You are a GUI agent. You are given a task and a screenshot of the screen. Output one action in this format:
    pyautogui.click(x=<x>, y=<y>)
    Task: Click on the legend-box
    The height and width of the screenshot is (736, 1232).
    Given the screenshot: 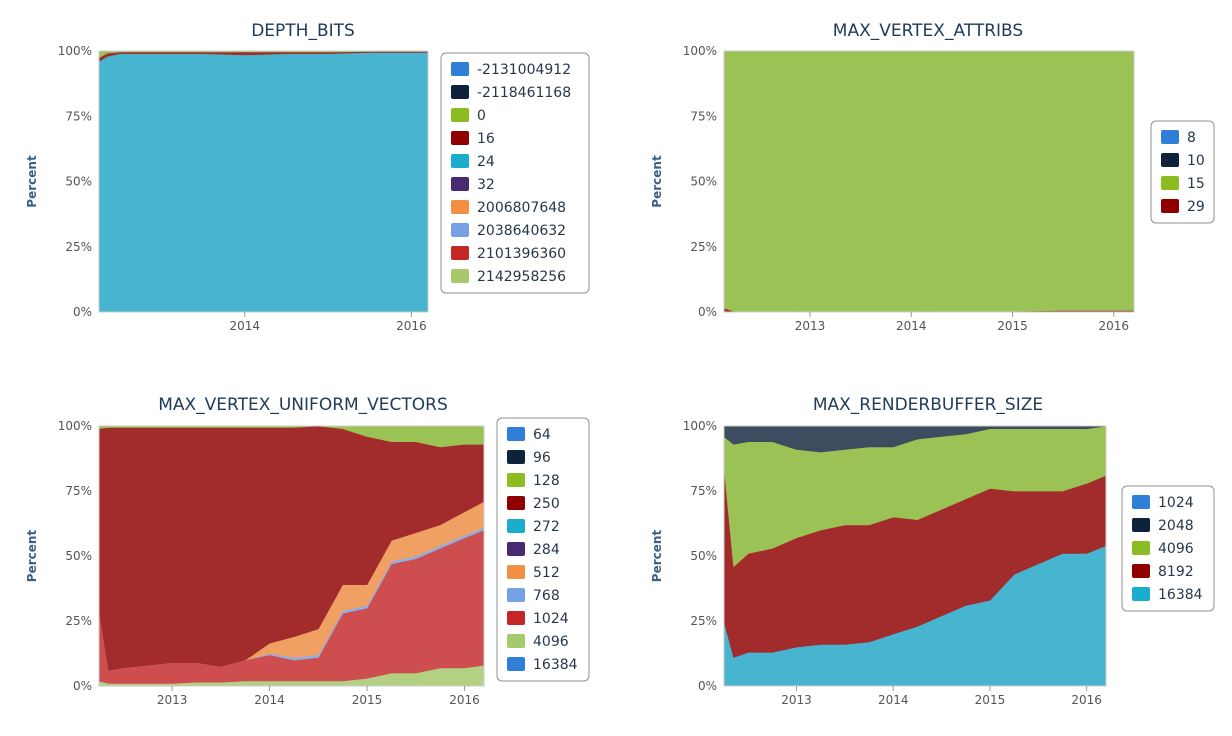 What is the action you would take?
    pyautogui.click(x=515, y=173)
    